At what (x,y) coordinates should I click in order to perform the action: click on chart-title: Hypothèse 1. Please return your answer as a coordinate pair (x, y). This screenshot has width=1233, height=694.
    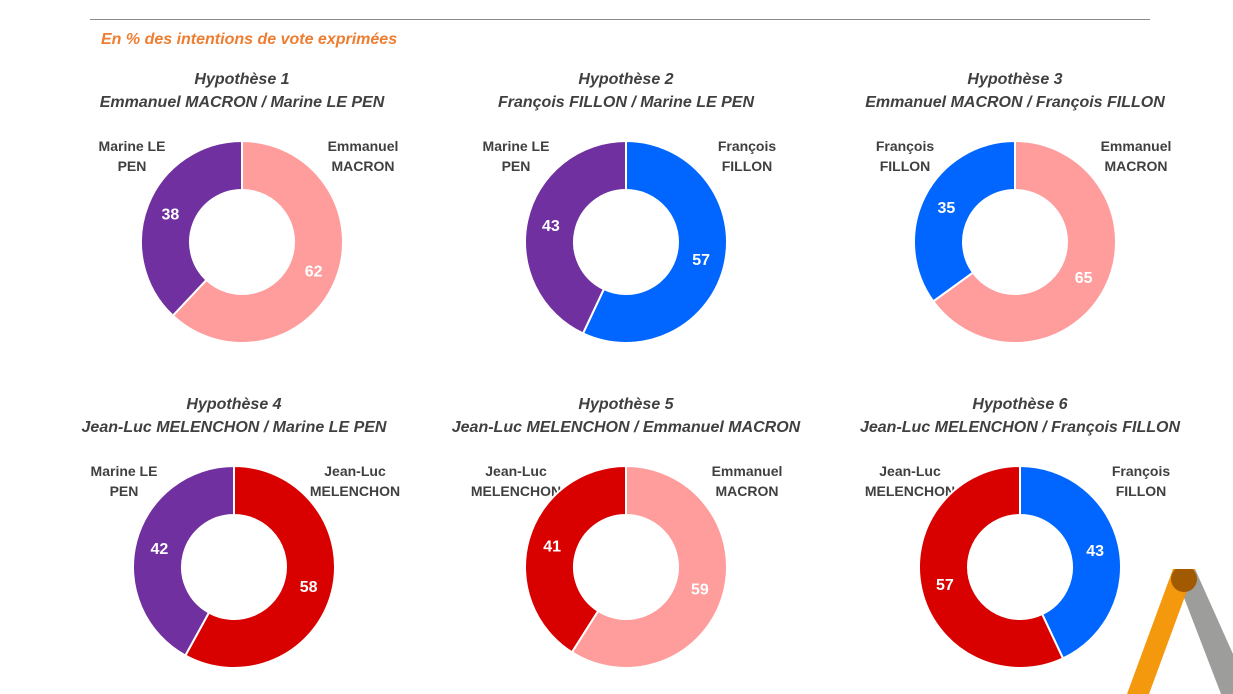
    Looking at the image, I should click on (242, 79).